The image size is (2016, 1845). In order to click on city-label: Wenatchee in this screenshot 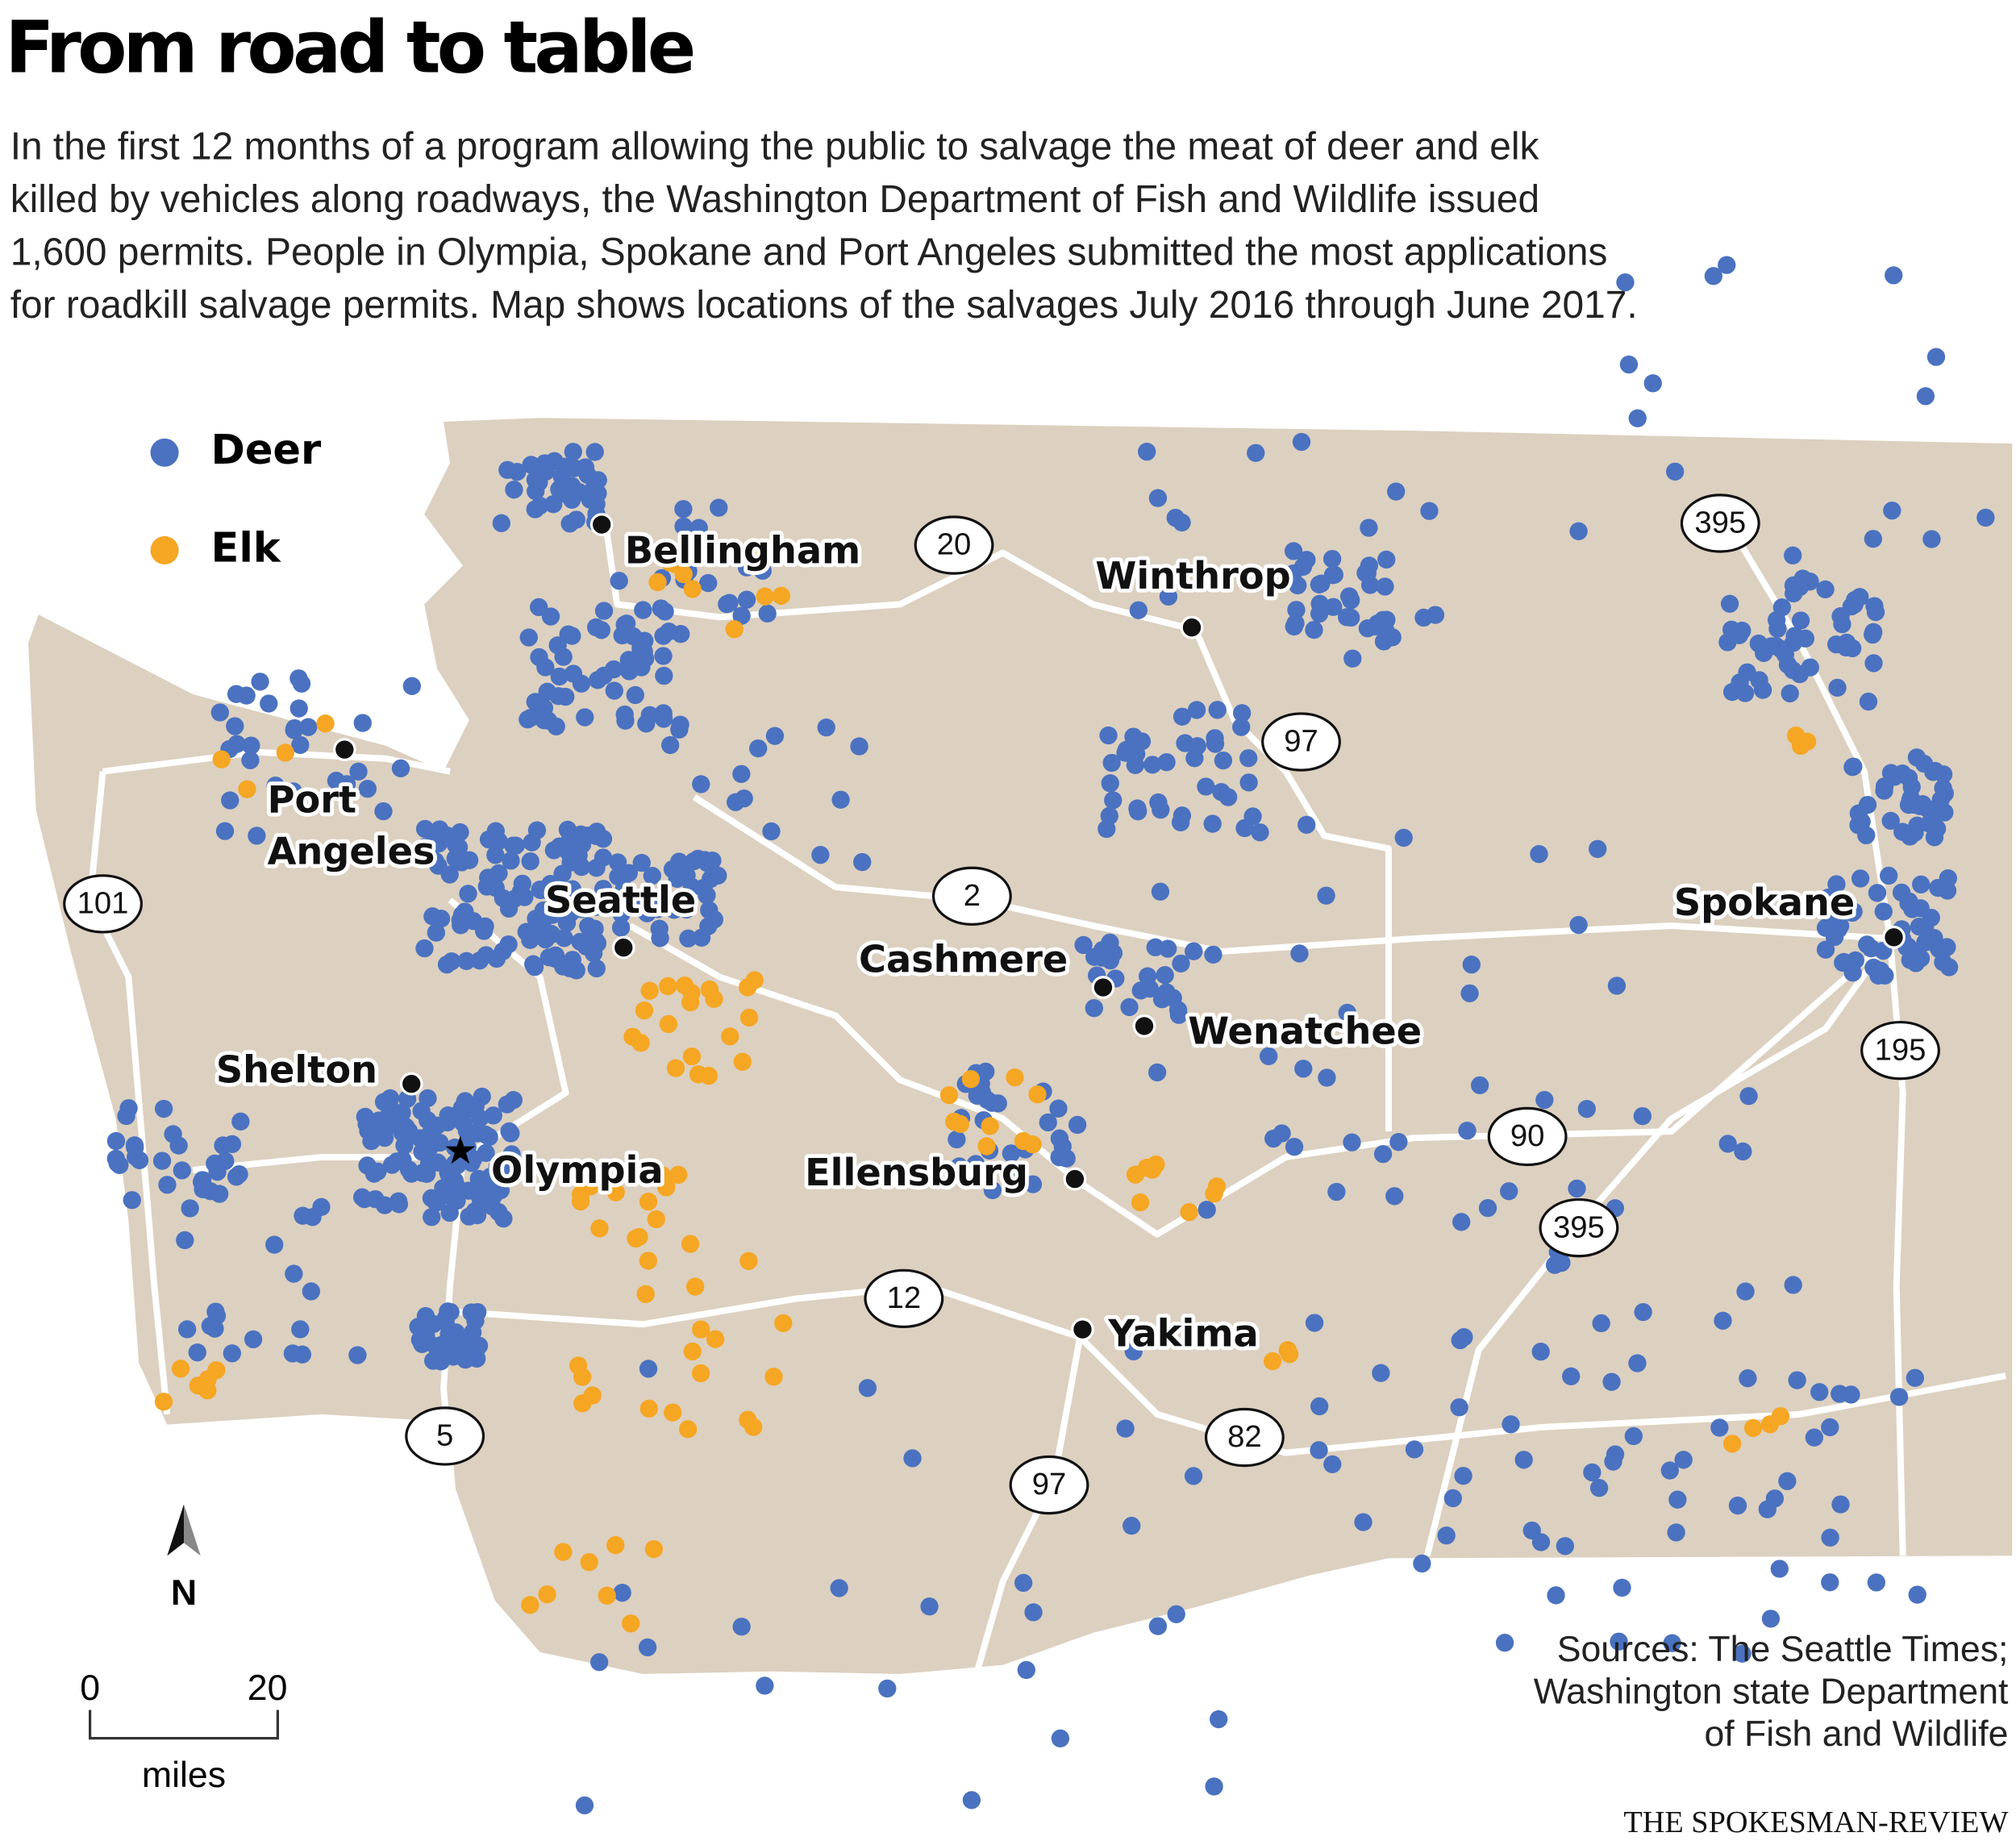, I will do `click(1305, 1031)`.